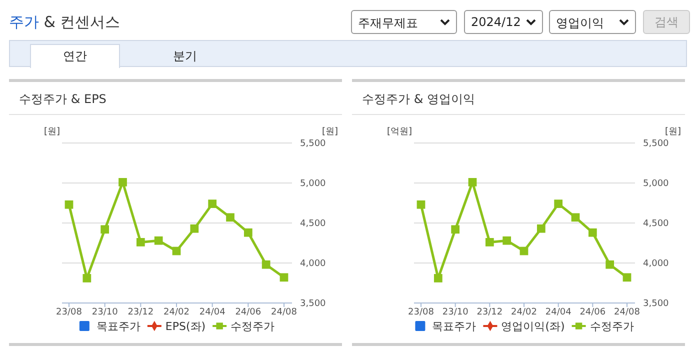  Describe the element at coordinates (64, 22) in the screenshot. I see `text: 주가 & 컨센서스` at that location.